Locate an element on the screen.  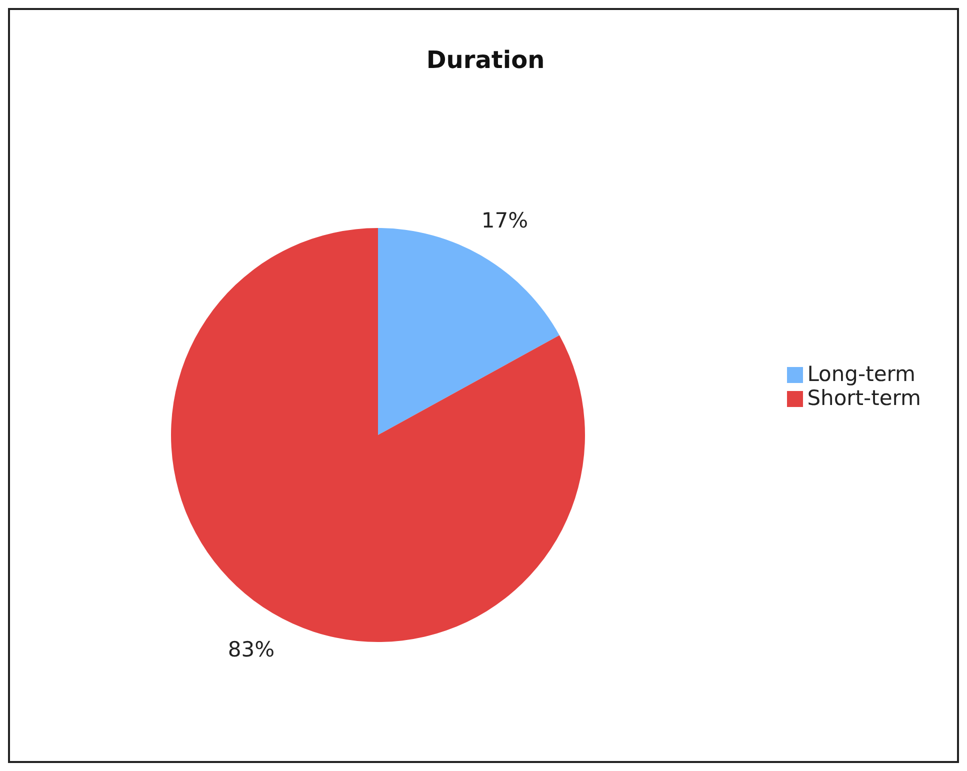
data-label: 83% is located at coordinates (251, 649).